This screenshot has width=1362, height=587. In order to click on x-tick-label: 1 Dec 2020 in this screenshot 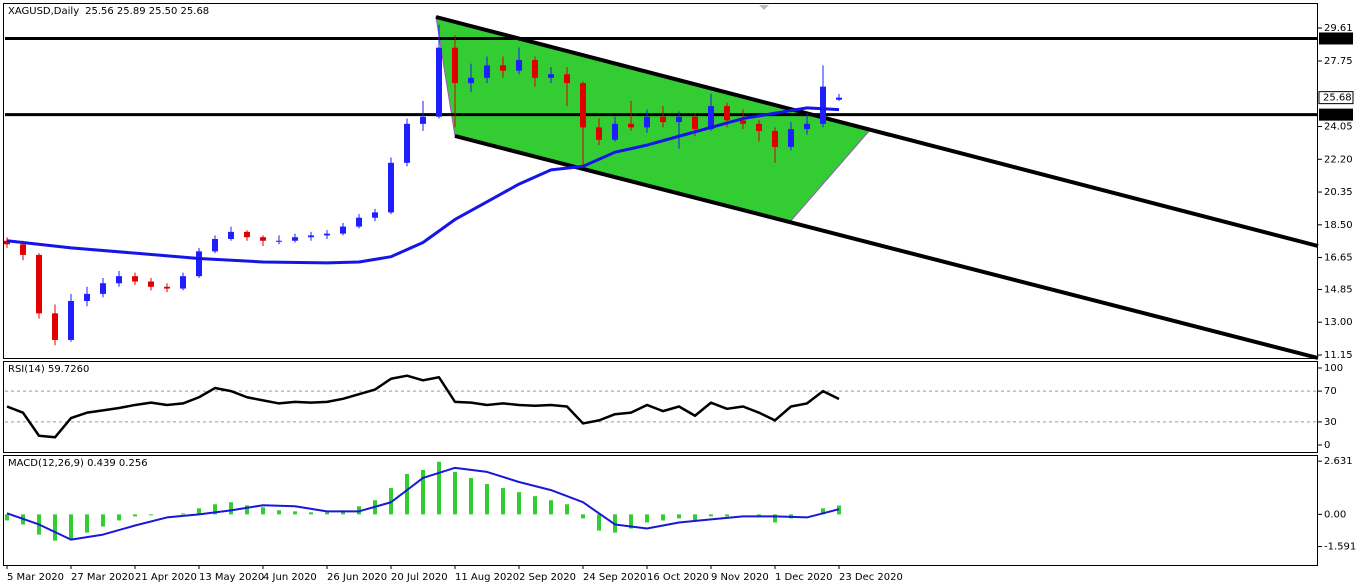, I will do `click(804, 577)`.